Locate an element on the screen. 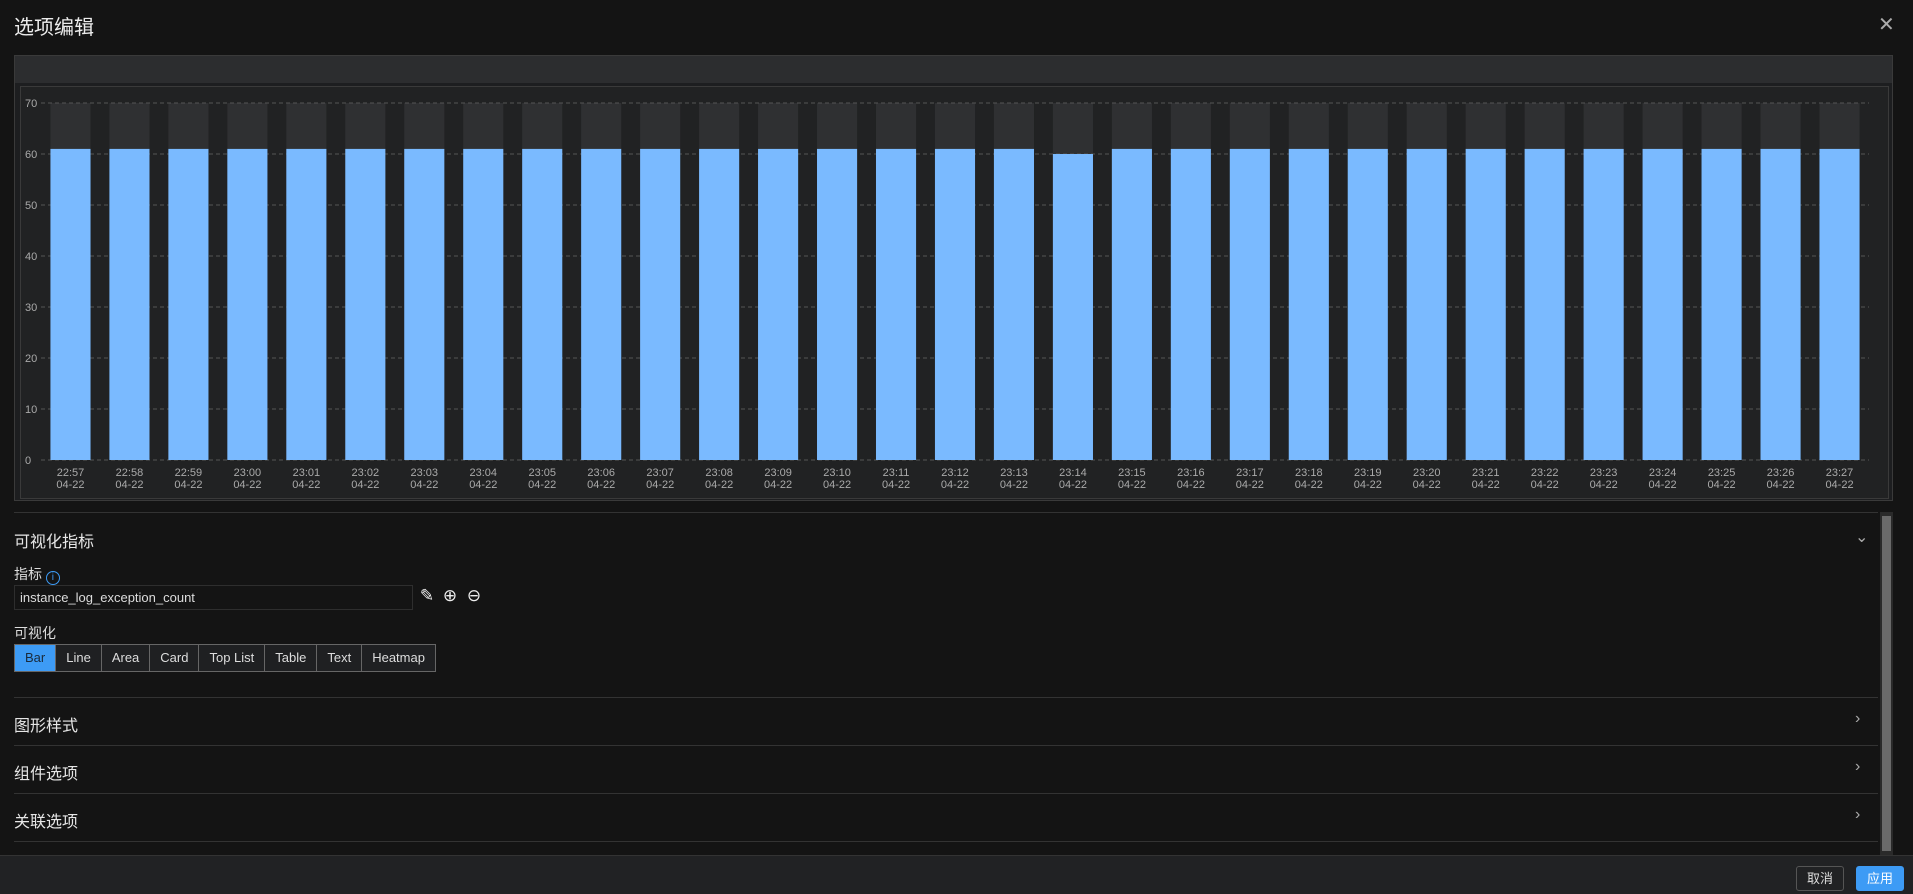 The width and height of the screenshot is (1913, 894). x-tick-label: 23:09 is located at coordinates (778, 473).